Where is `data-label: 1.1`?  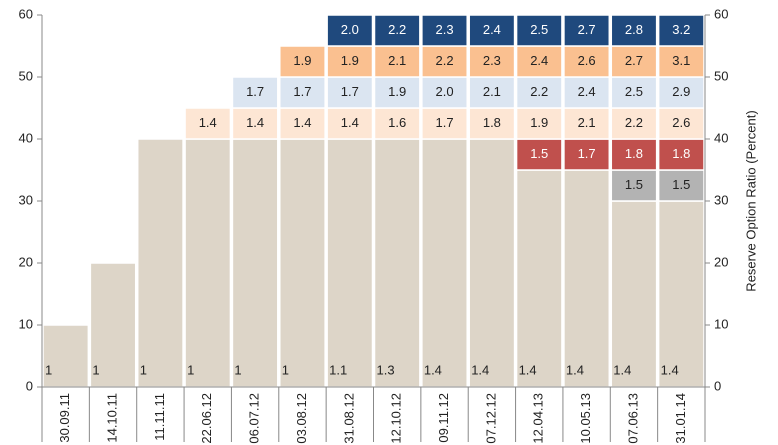 data-label: 1.1 is located at coordinates (338, 369).